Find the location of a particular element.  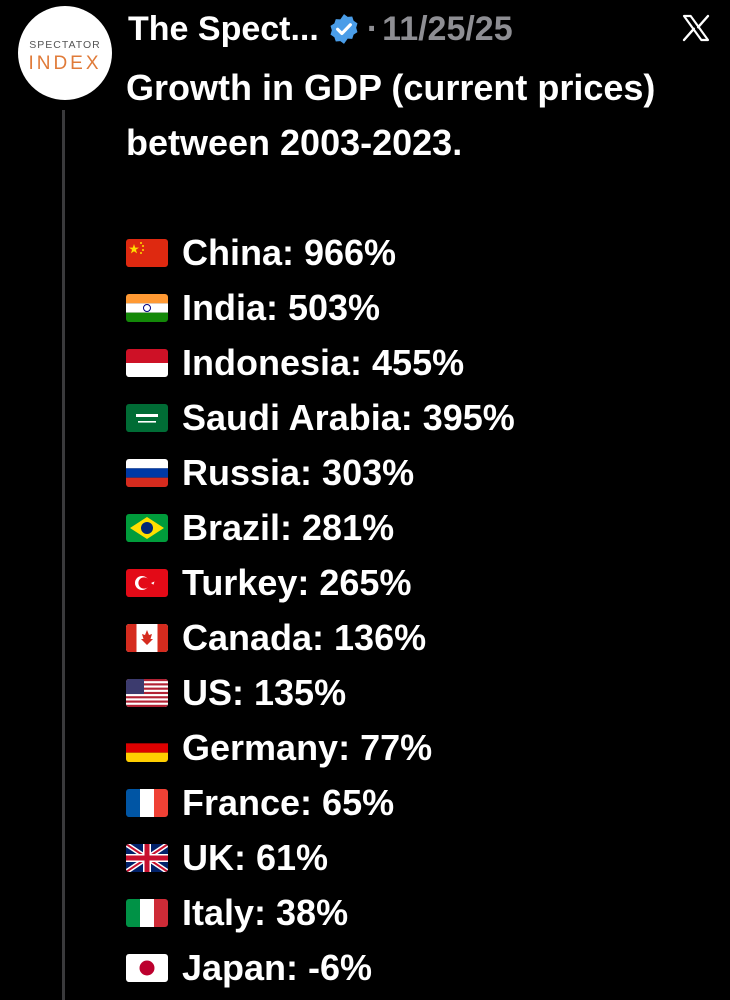

country-growth-label: India: 503% is located at coordinates (281, 307).